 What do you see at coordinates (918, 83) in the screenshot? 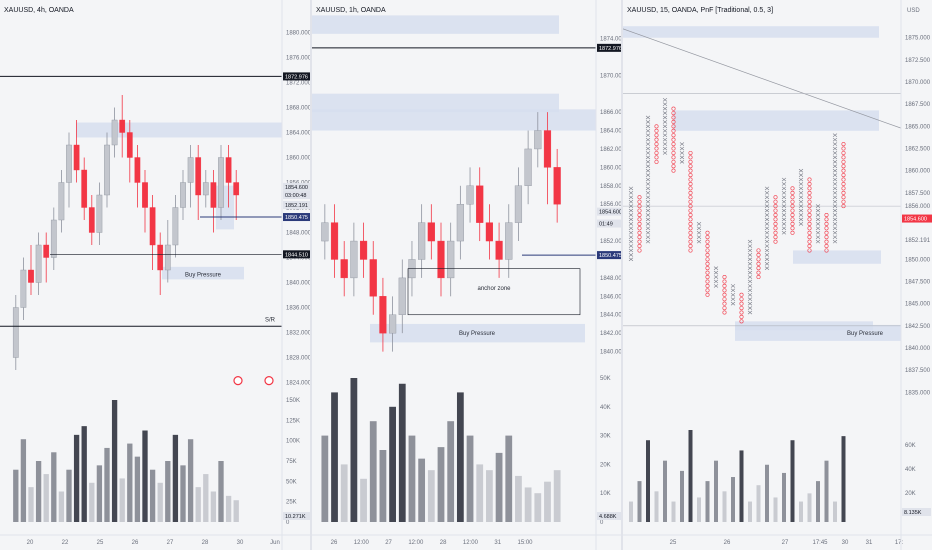
I see `price-tick-label: 1870.000` at bounding box center [918, 83].